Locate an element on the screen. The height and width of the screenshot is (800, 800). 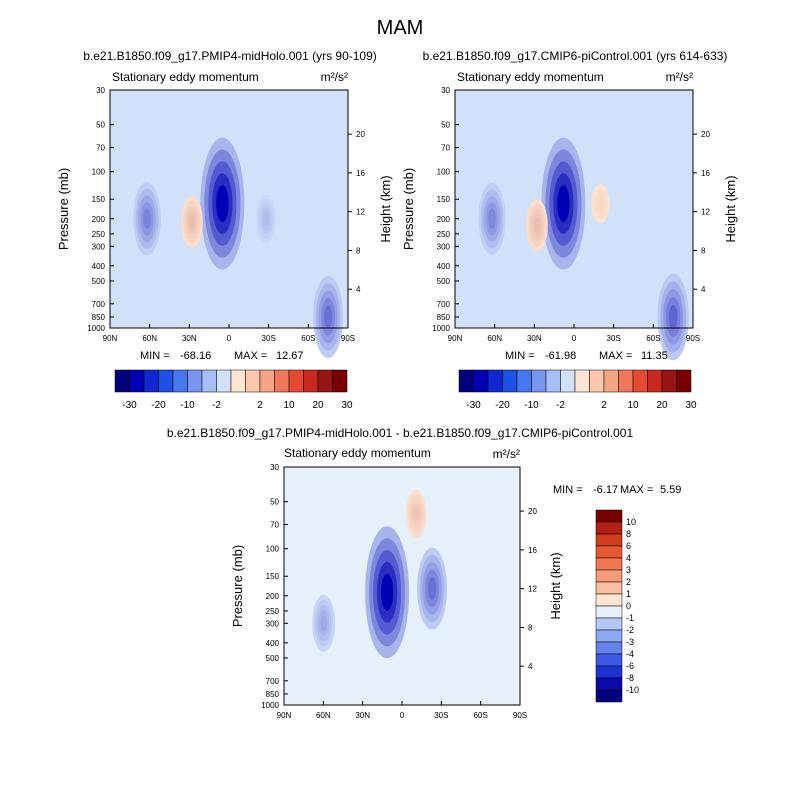
colorbar-label: -6 is located at coordinates (630, 666).